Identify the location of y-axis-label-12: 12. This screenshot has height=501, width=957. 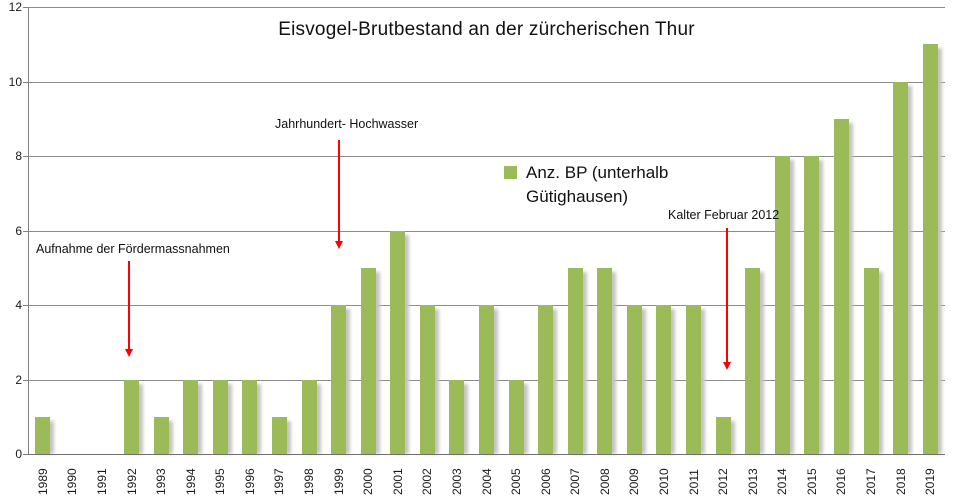
(15, 7).